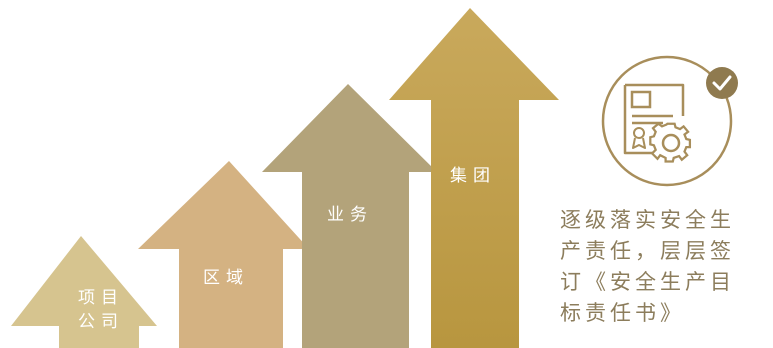  I want to click on arrow-label-group: 集团, so click(473, 176).